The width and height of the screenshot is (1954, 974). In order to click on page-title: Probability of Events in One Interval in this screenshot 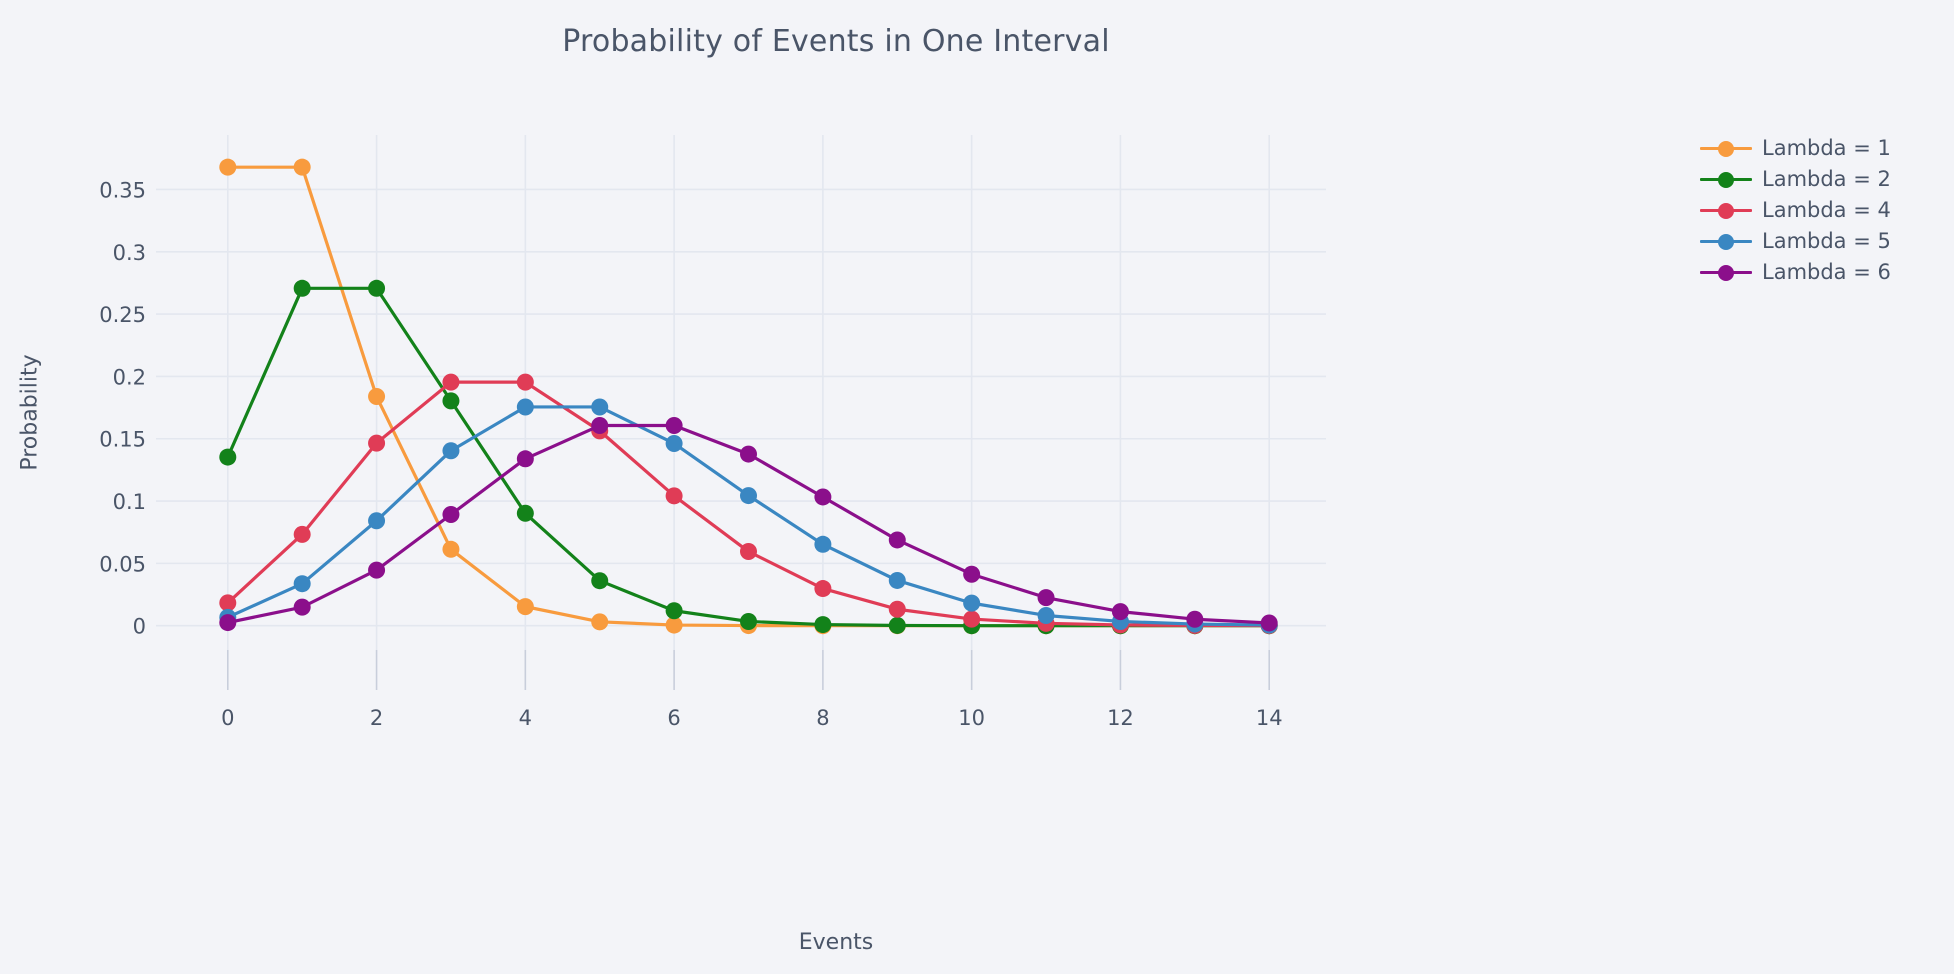, I will do `click(836, 41)`.